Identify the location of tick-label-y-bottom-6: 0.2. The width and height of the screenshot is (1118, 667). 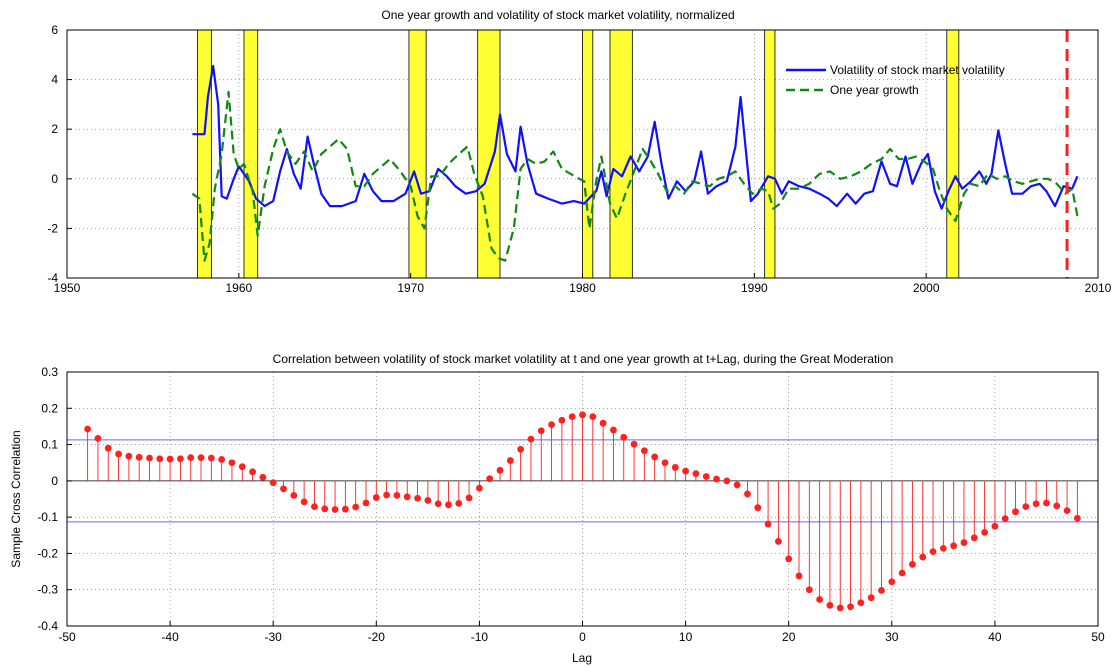
(49, 408).